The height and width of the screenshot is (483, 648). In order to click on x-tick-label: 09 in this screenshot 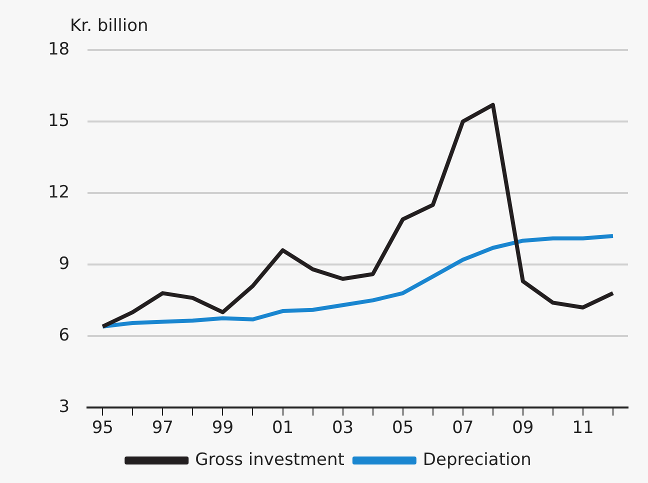, I will do `click(523, 428)`.